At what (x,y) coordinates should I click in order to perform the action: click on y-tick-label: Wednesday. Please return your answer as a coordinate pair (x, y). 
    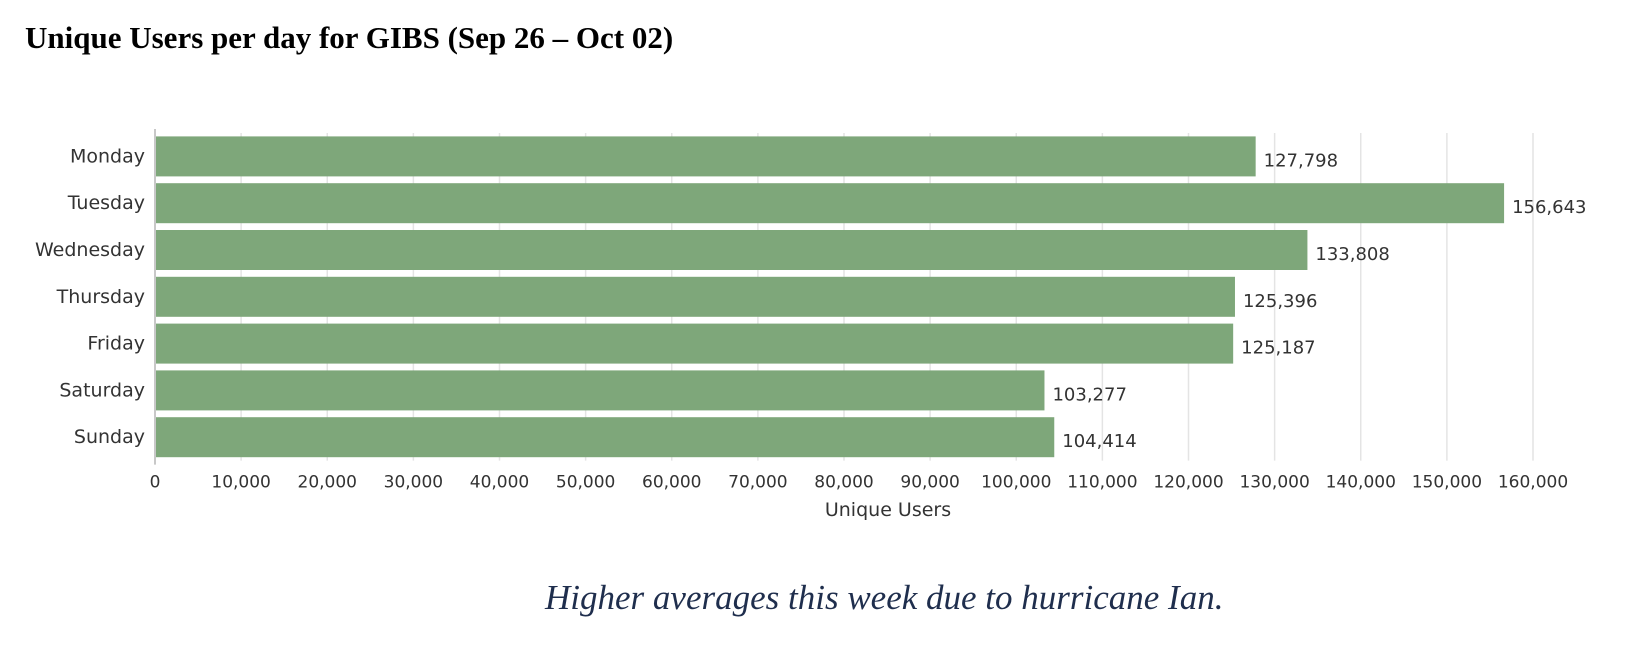
    Looking at the image, I should click on (90, 250).